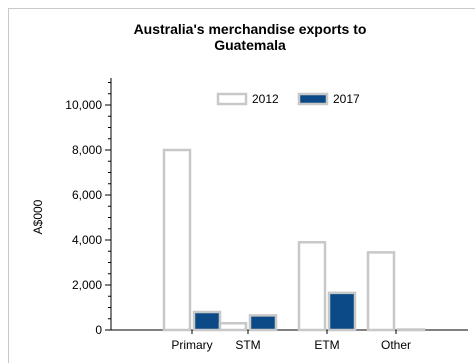 The height and width of the screenshot is (363, 475). Describe the element at coordinates (83, 105) in the screenshot. I see `y-tick-label: 10,000` at that location.